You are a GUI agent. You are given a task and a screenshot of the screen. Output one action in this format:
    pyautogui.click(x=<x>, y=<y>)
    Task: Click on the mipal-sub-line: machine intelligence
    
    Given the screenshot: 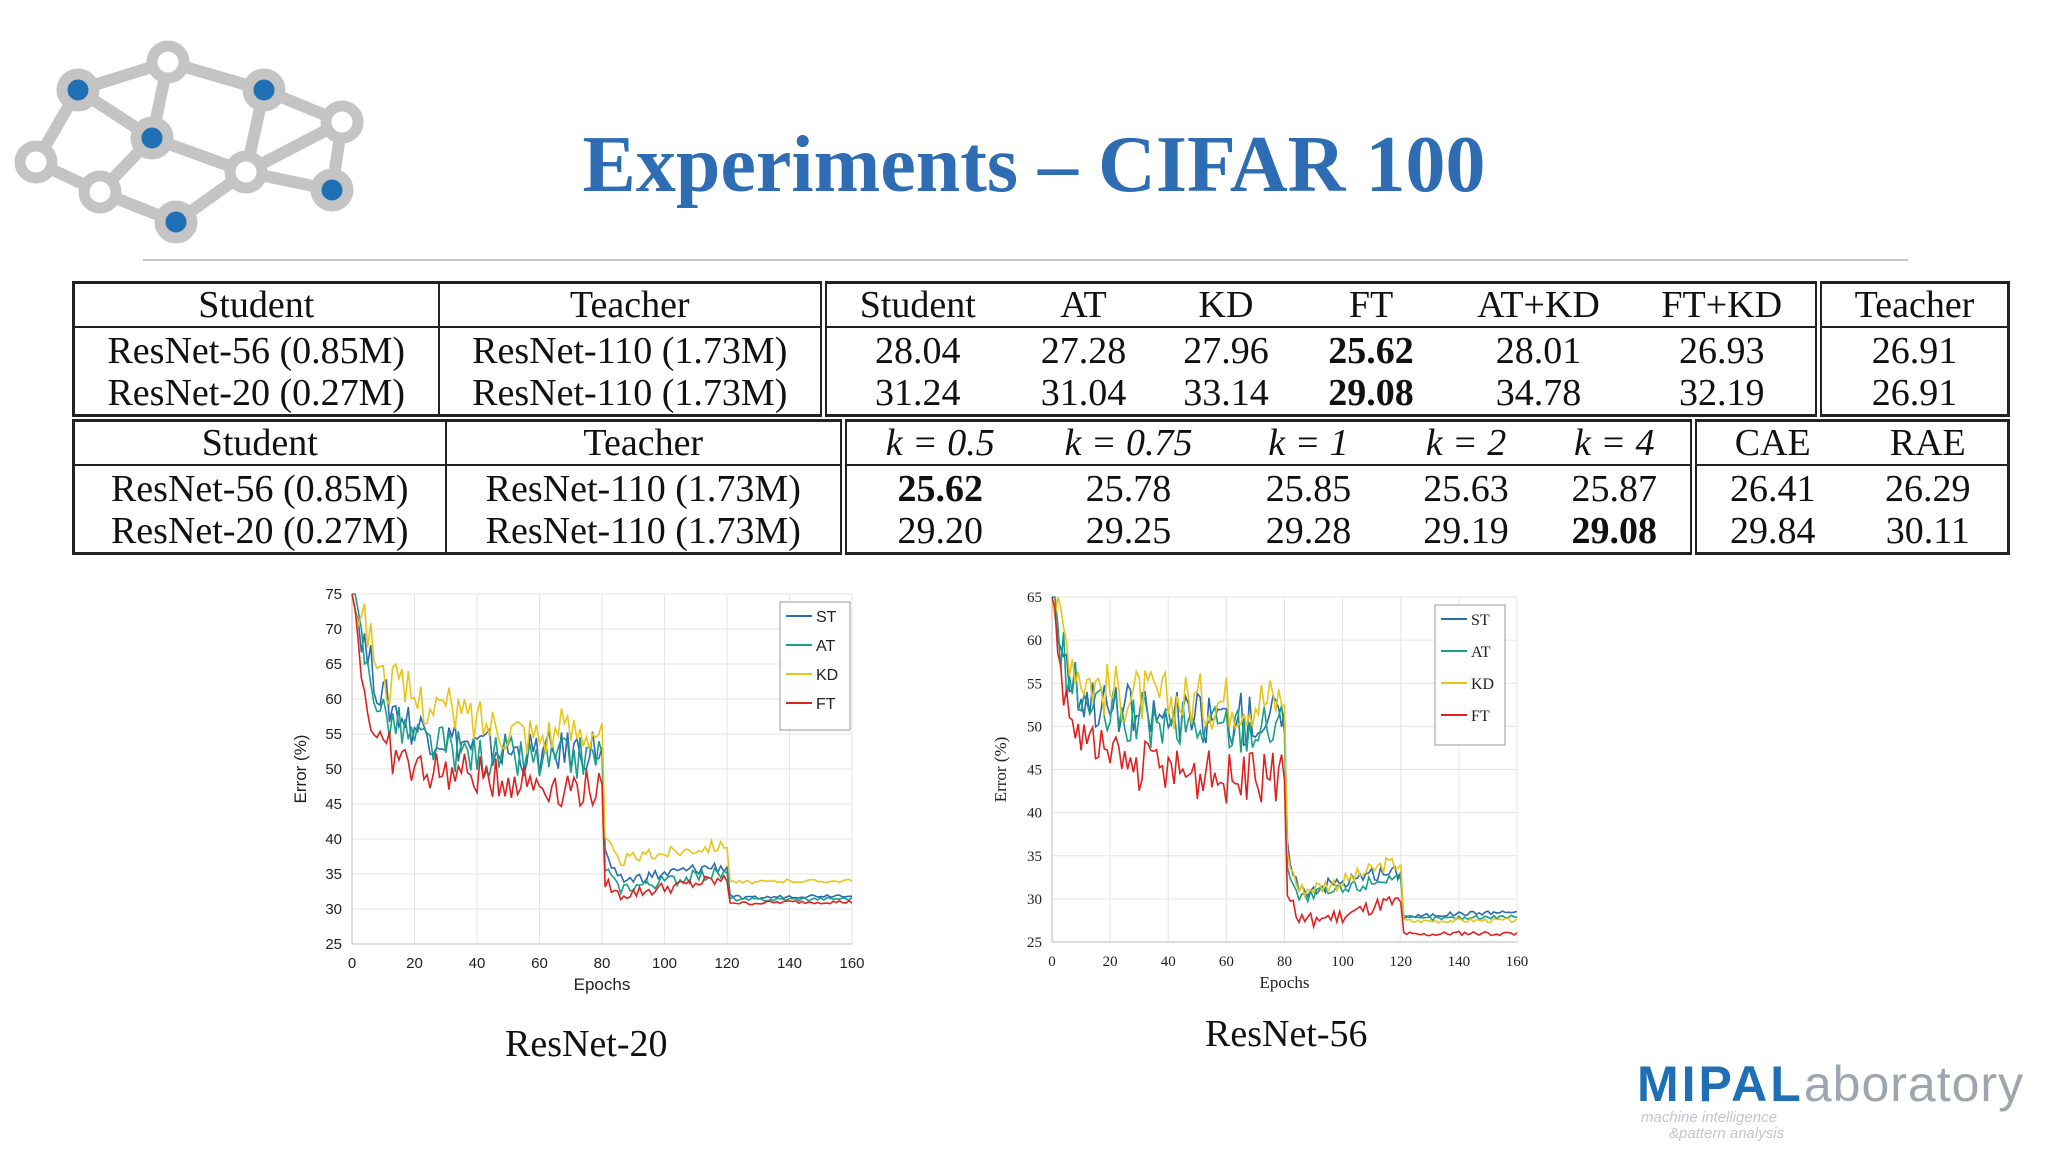 What is the action you would take?
    pyautogui.click(x=1709, y=1117)
    